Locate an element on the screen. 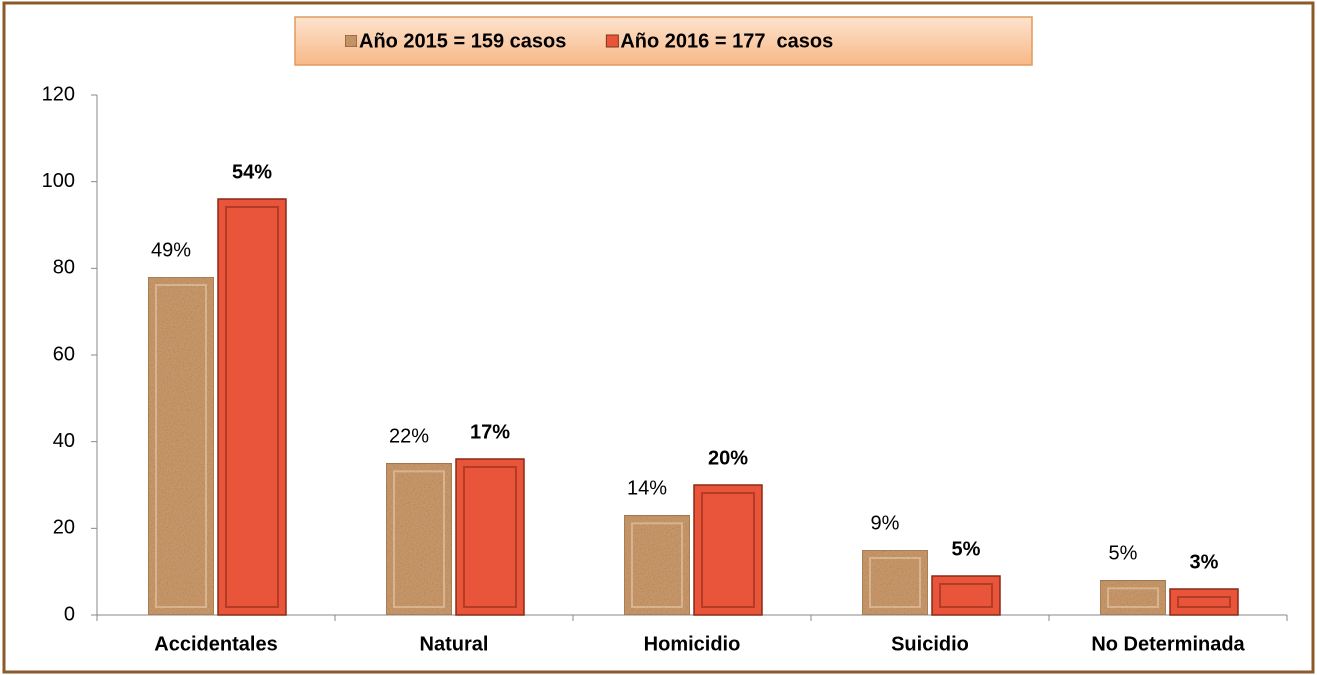 The image size is (1317, 675). y-tick-label: 120 is located at coordinates (58, 94).